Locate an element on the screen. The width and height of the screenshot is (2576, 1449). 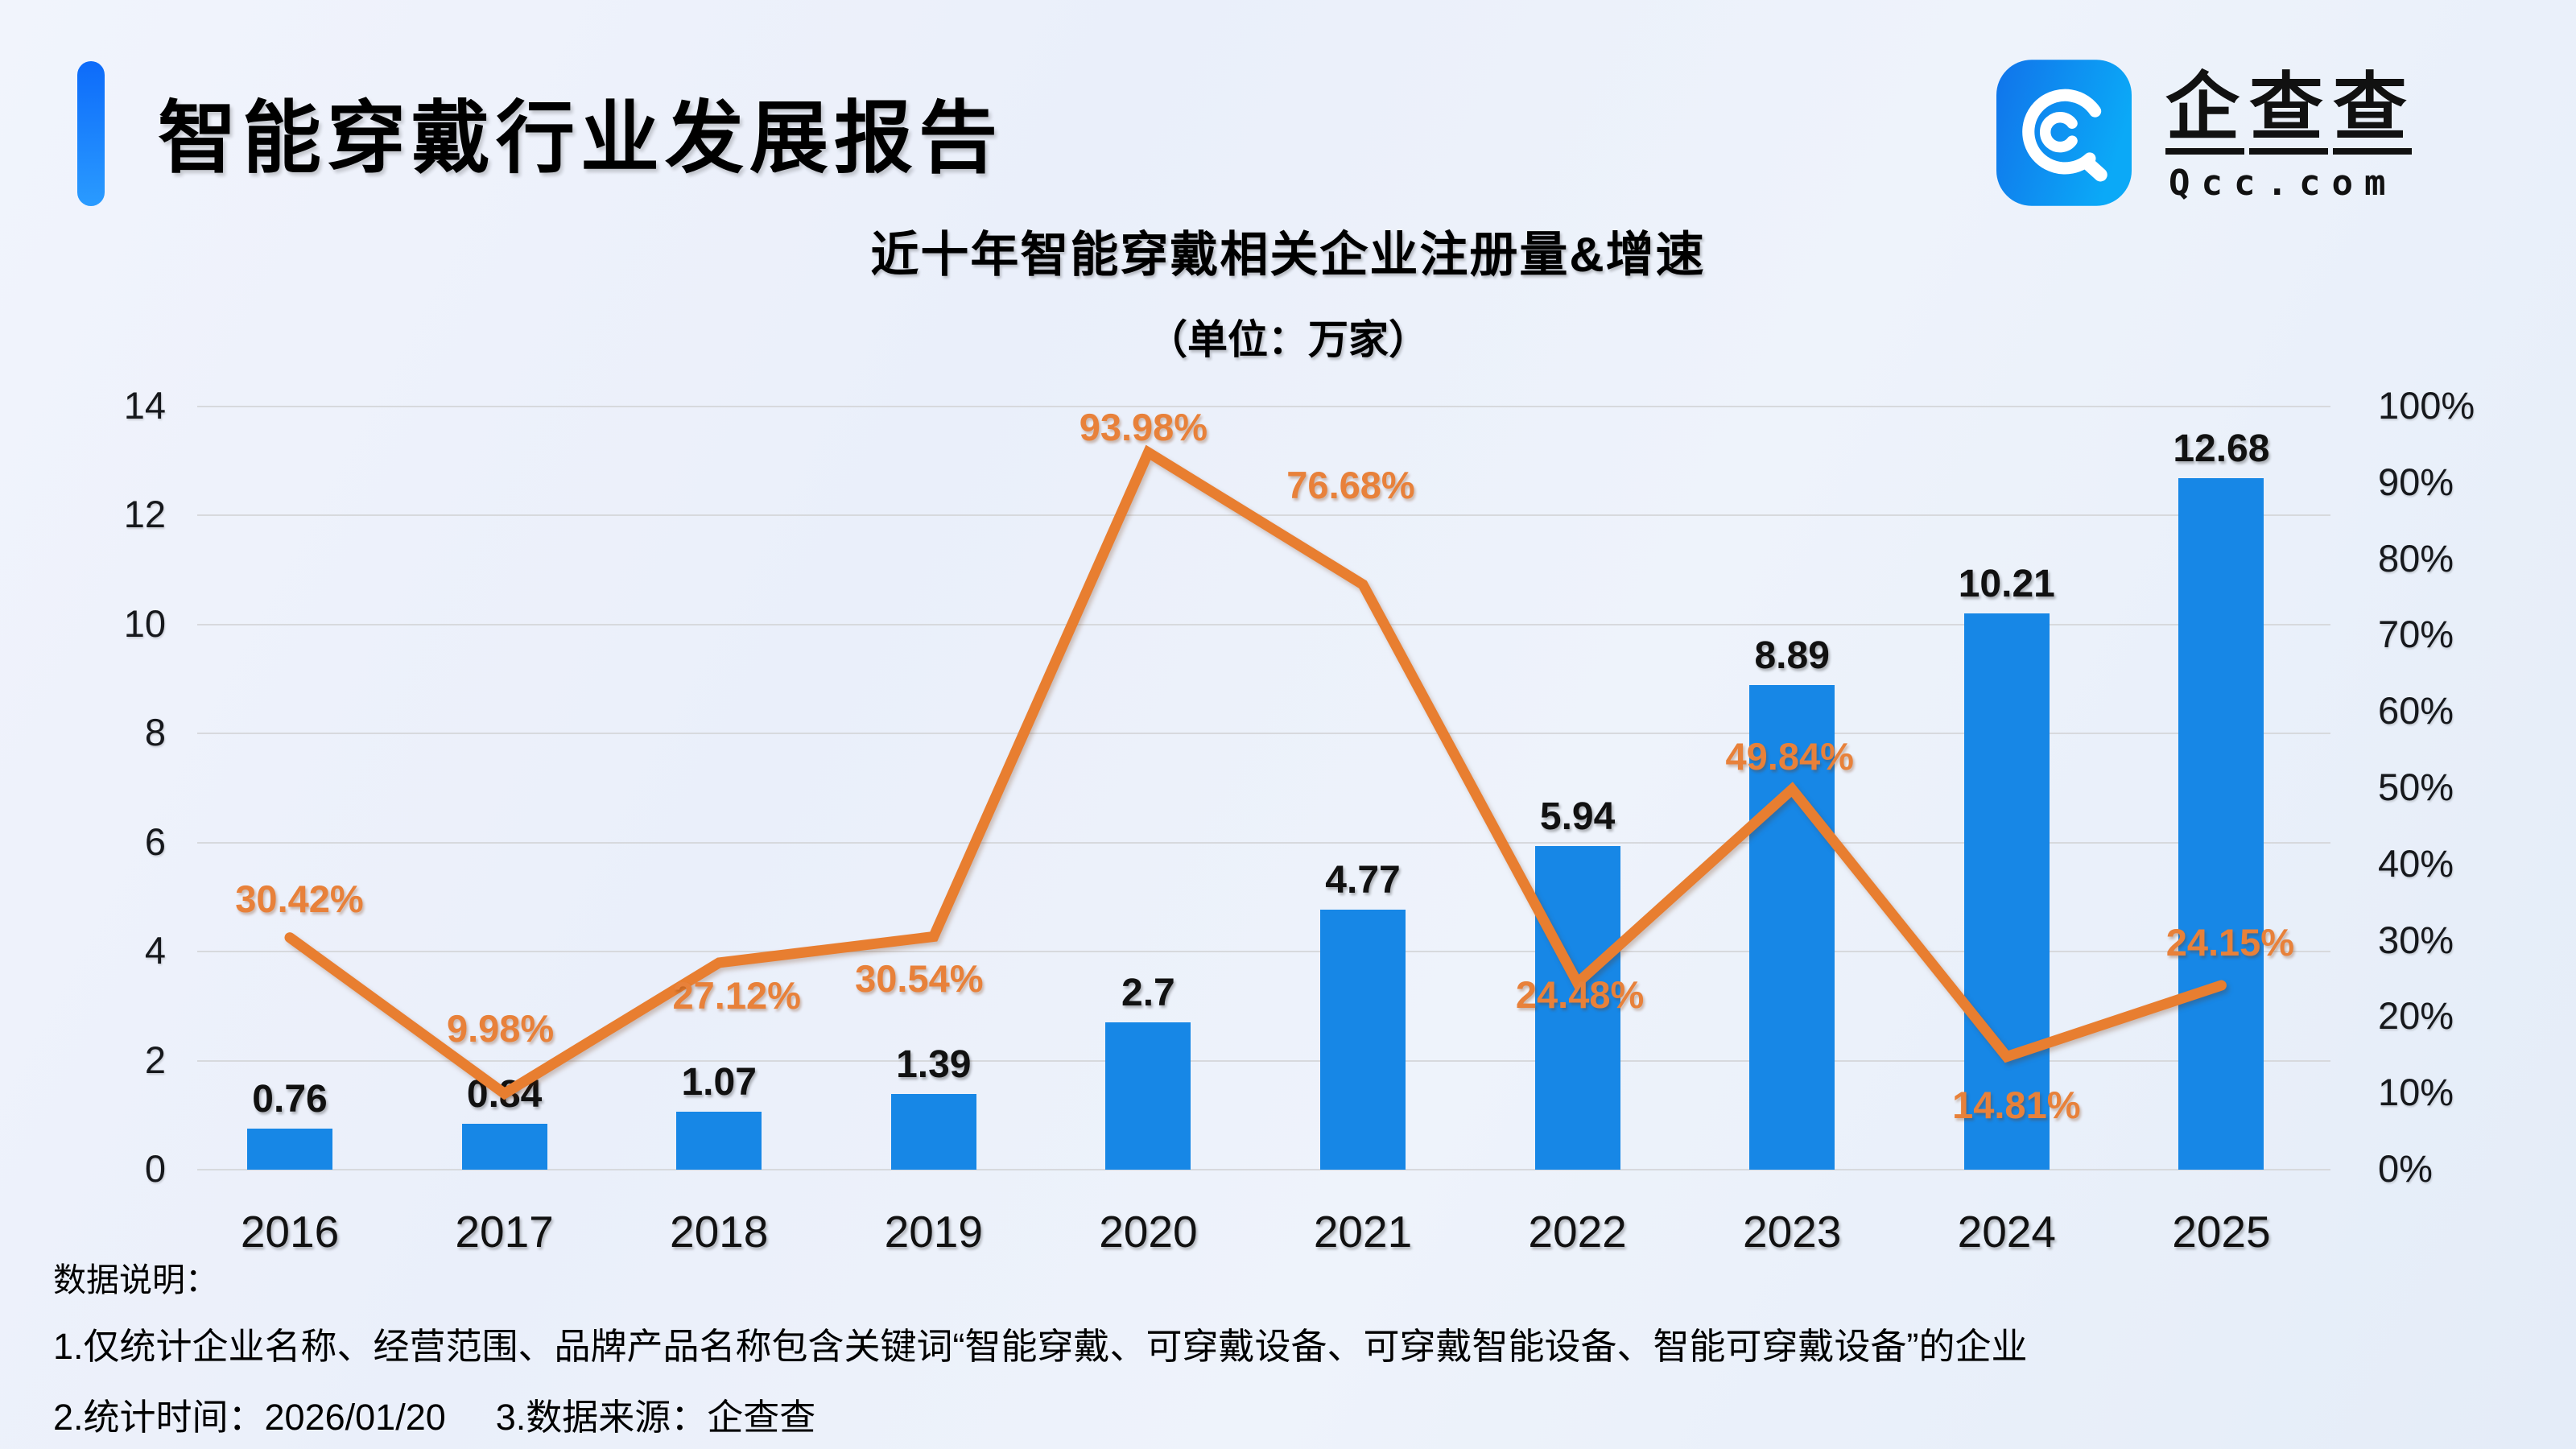
bar-value-label: 0.76 is located at coordinates (290, 1099).